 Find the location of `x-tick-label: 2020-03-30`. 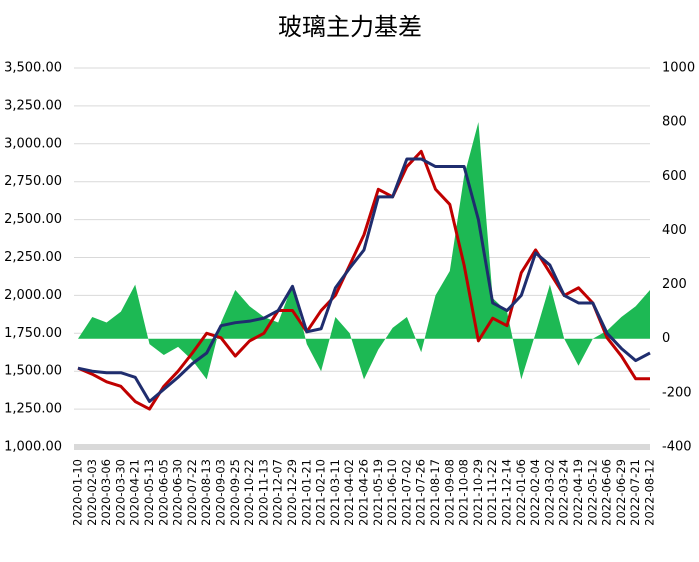

x-tick-label: 2020-03-30 is located at coordinates (120, 492).